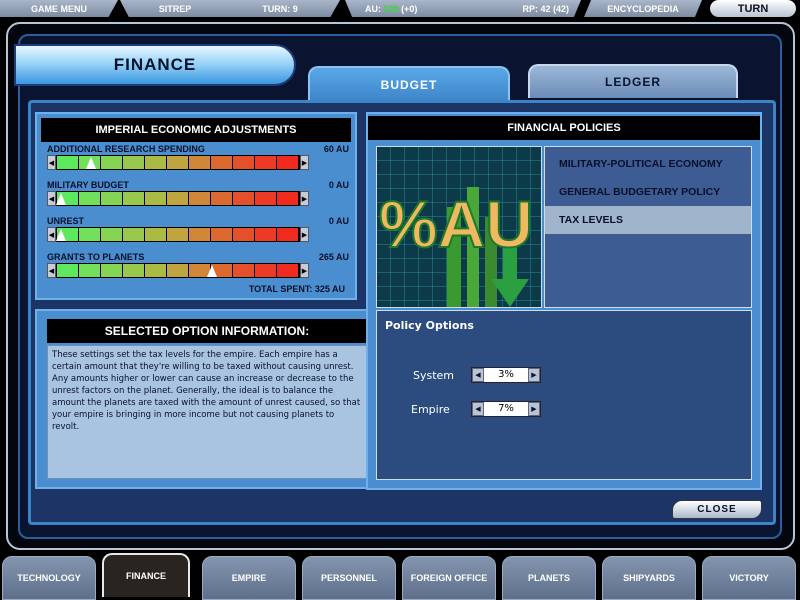  What do you see at coordinates (196, 130) in the screenshot?
I see `adjustments-header: IMPERIAL ECONOMIC ADJUSTMENTS` at bounding box center [196, 130].